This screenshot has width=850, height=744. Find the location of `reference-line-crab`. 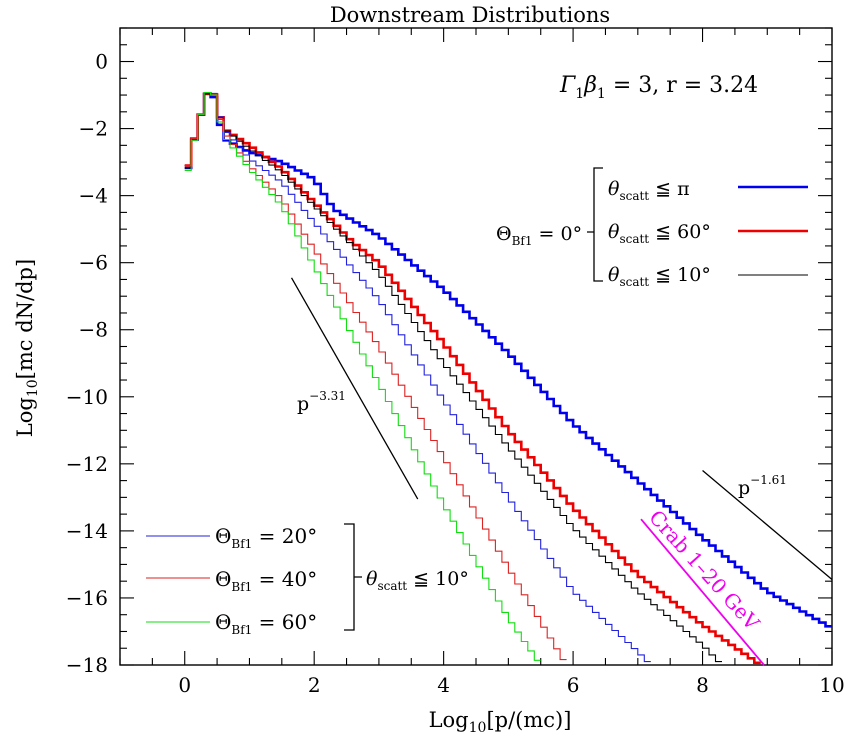

reference-line-crab is located at coordinates (702, 592).